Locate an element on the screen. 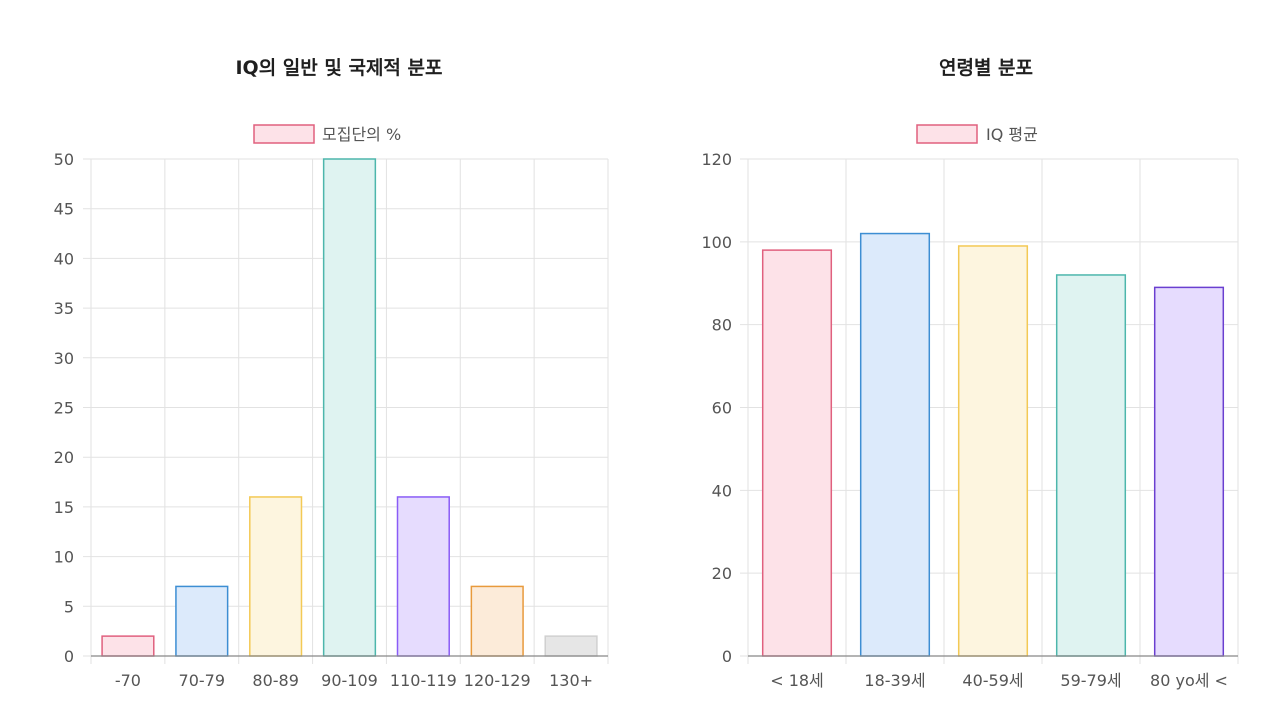  legend-label: IQ 평균 is located at coordinates (1012, 134).